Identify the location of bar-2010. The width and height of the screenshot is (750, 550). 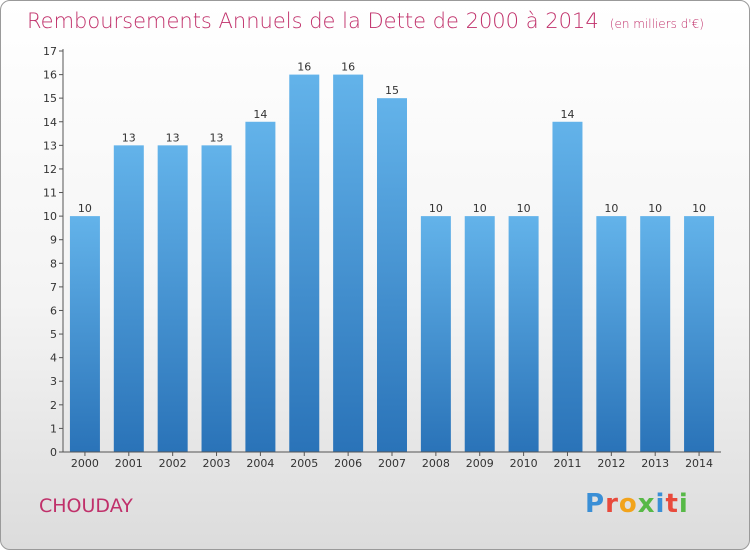
(523, 334).